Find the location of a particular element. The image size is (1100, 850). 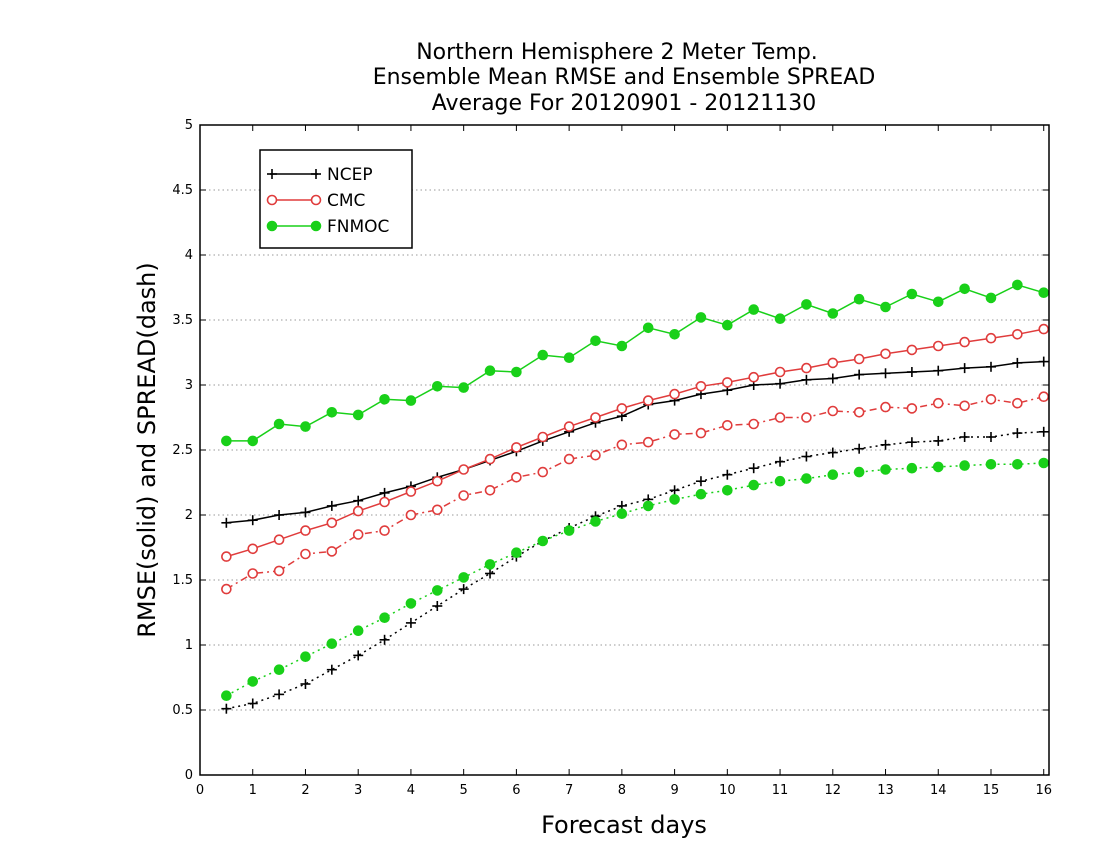

x-tick-label: 3 is located at coordinates (358, 790).